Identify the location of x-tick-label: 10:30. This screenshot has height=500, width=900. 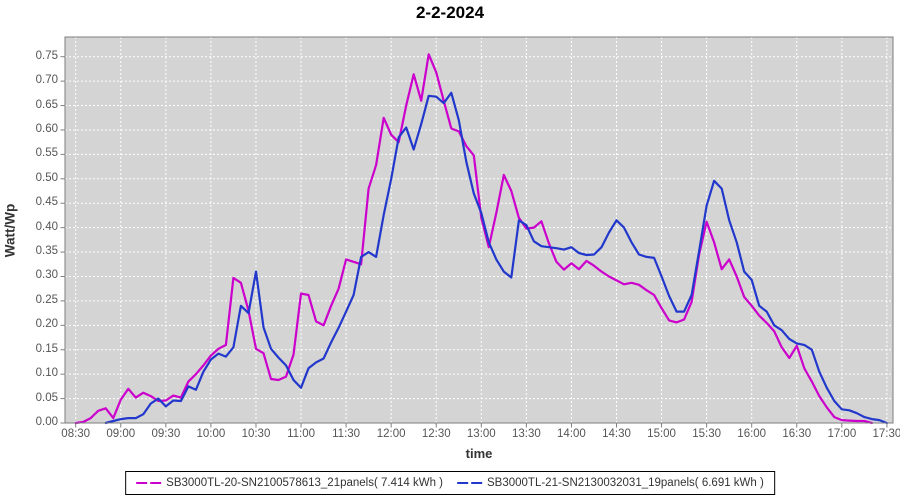
(256, 434).